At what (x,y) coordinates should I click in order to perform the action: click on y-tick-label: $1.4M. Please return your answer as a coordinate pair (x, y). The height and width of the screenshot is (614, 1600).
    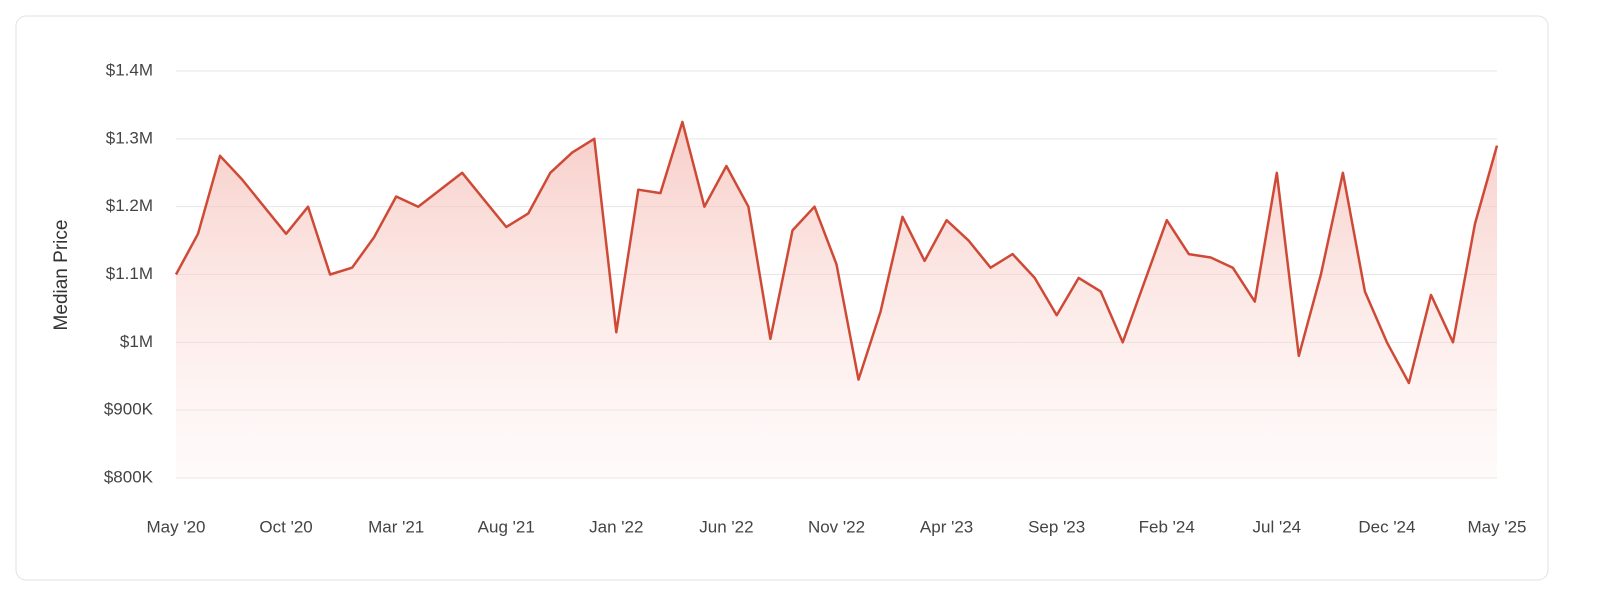
    Looking at the image, I should click on (129, 69).